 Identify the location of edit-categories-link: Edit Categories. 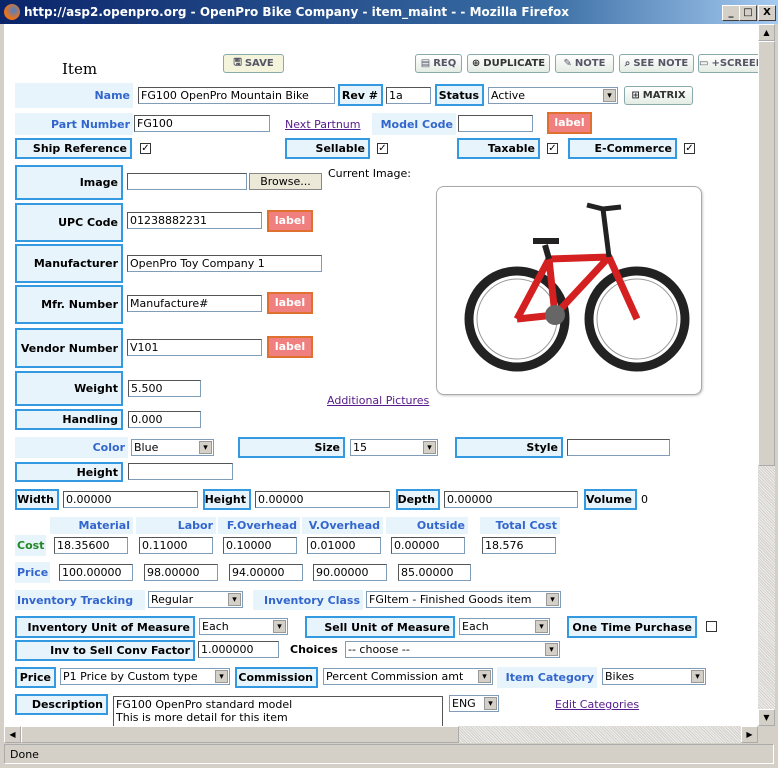
(597, 704).